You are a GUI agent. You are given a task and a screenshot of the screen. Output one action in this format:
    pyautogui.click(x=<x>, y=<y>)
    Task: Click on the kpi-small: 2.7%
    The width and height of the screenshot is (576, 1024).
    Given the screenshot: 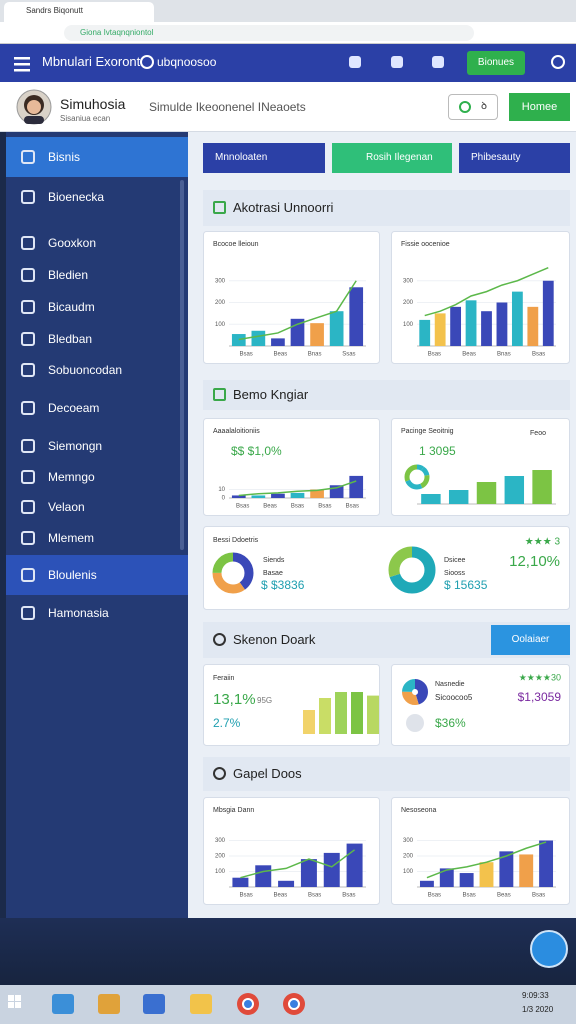 What is the action you would take?
    pyautogui.click(x=227, y=723)
    